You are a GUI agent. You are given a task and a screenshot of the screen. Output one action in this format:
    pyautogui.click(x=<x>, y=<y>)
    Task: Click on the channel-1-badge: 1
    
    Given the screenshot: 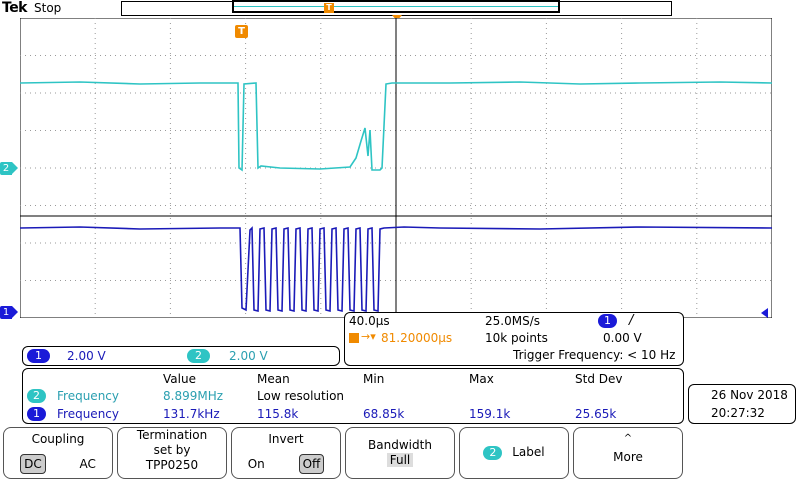 What is the action you would take?
    pyautogui.click(x=38, y=356)
    